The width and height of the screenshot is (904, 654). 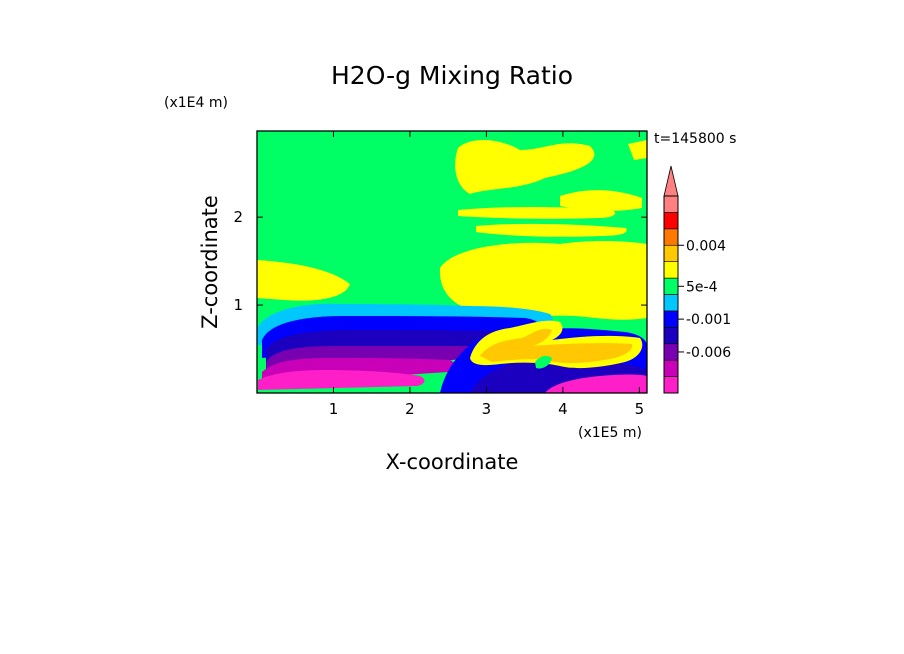 I want to click on time-label: t=145800 s, so click(x=695, y=139).